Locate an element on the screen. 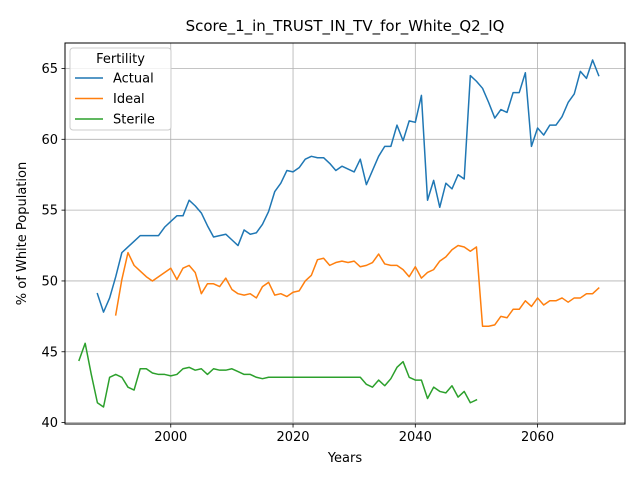  legend: Fertility Actual Ideal Sterile is located at coordinates (120, 89).